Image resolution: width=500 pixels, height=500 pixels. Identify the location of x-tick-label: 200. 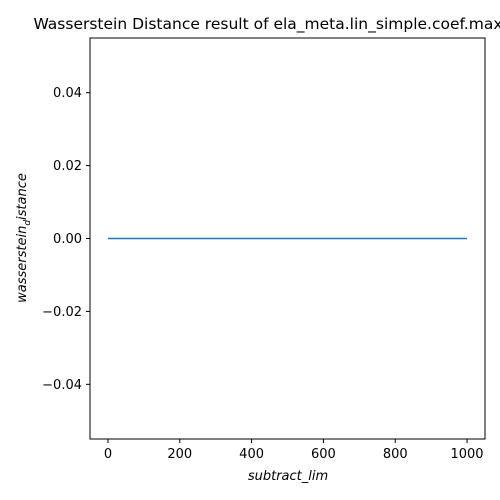
(179, 454).